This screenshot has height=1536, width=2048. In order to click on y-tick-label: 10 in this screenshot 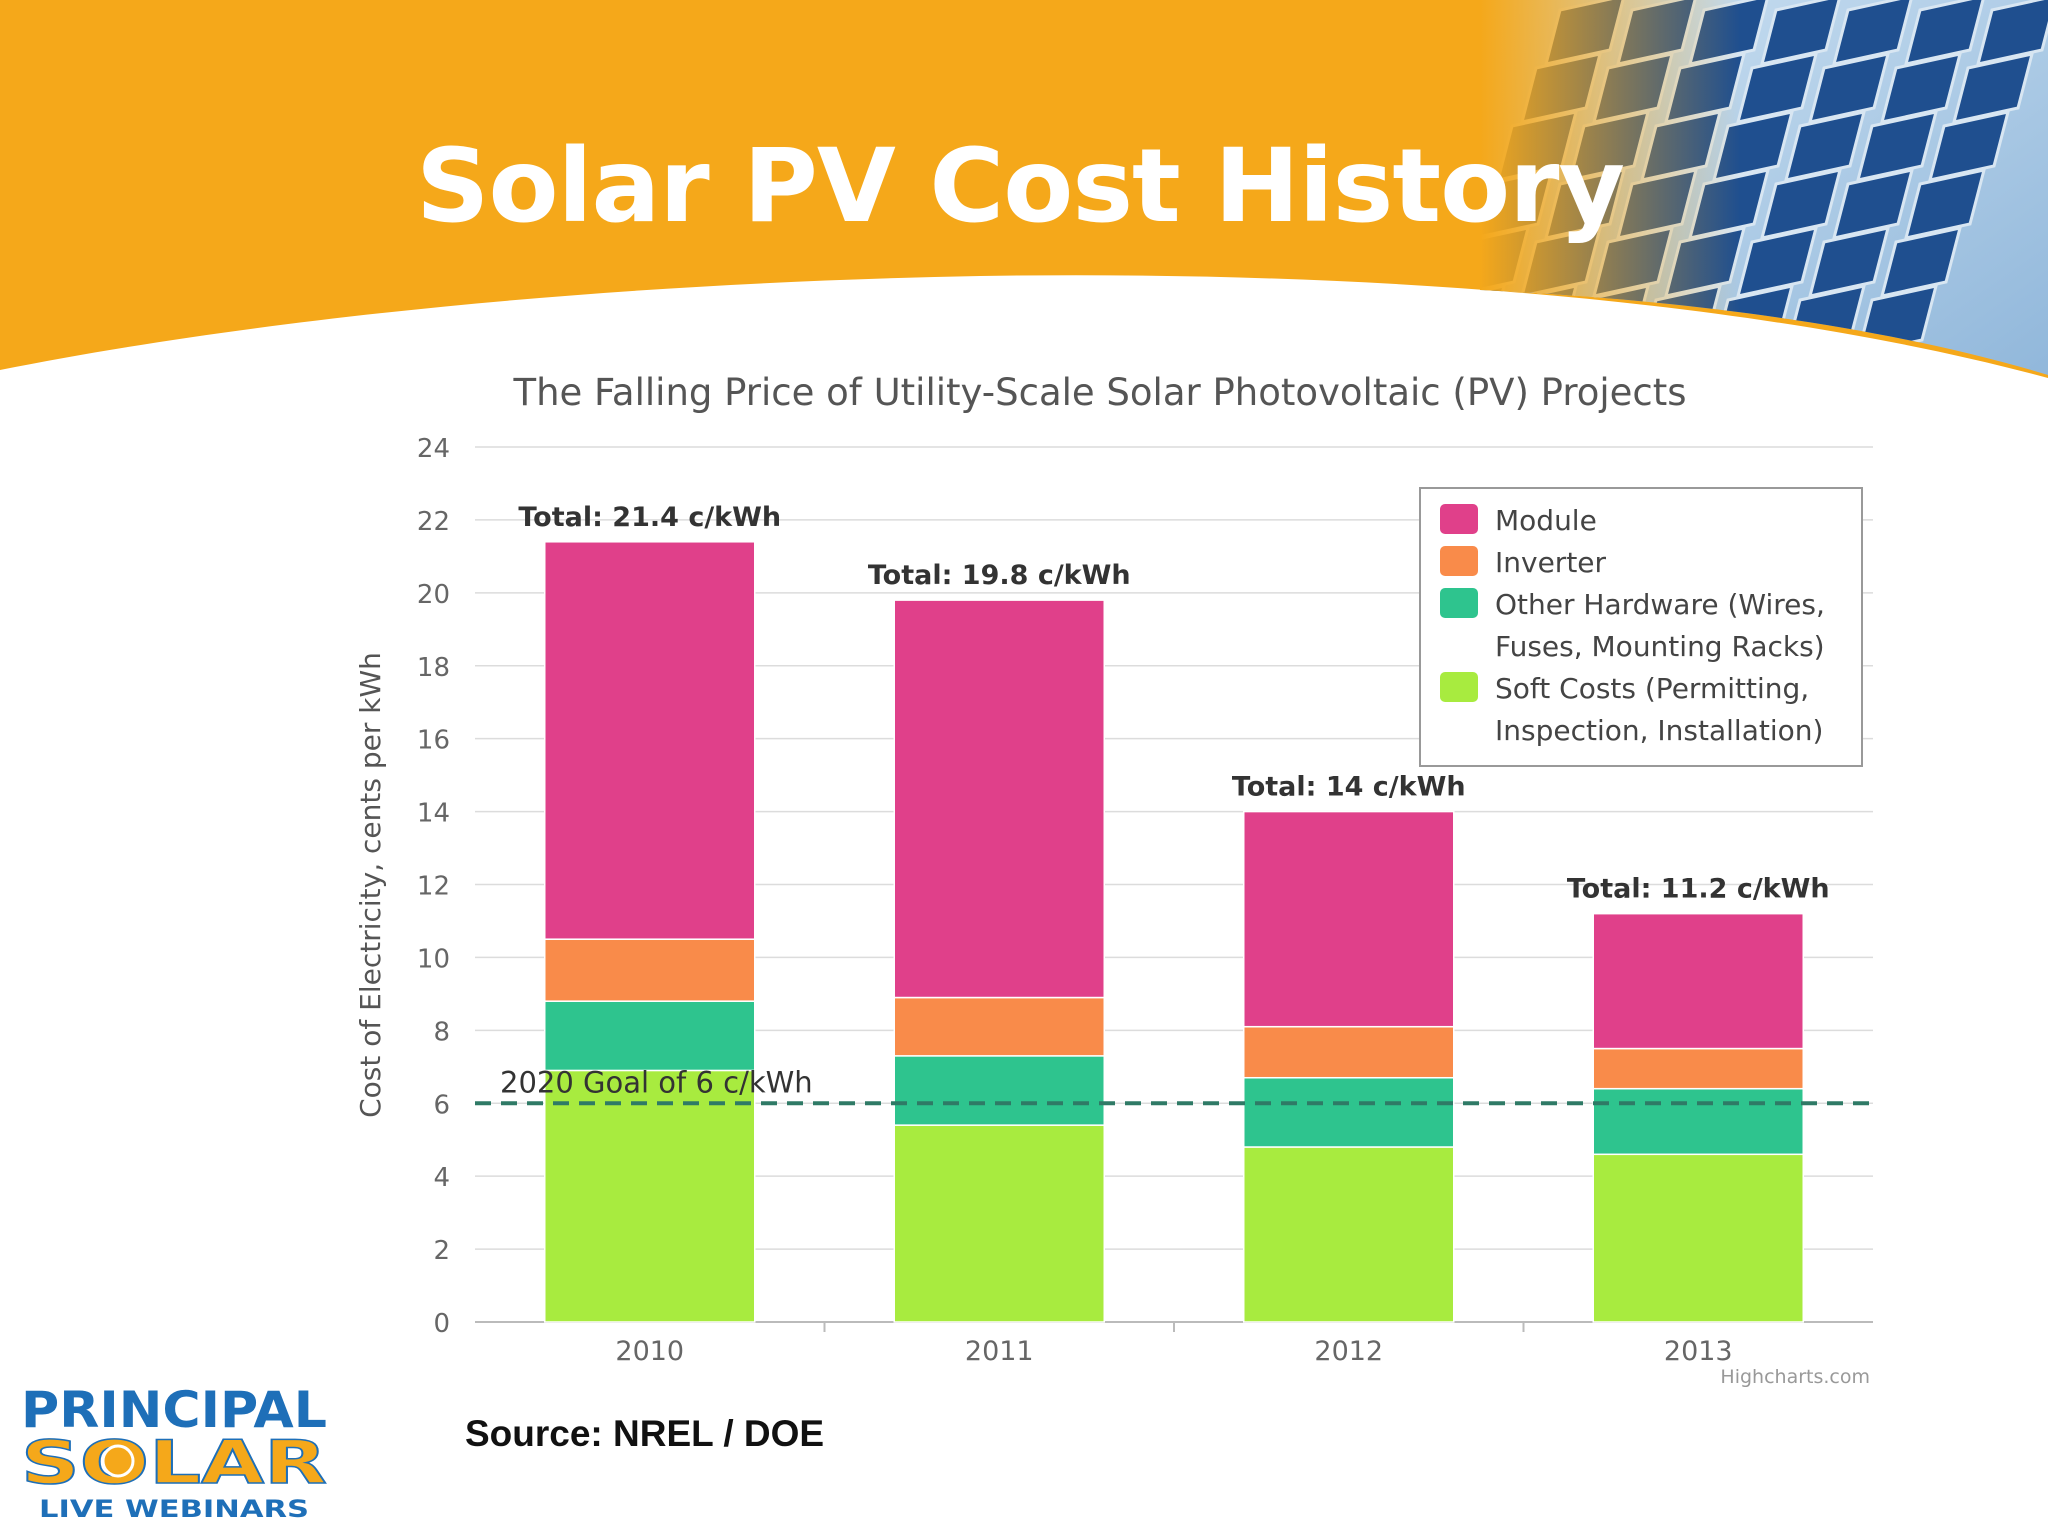, I will do `click(433, 959)`.